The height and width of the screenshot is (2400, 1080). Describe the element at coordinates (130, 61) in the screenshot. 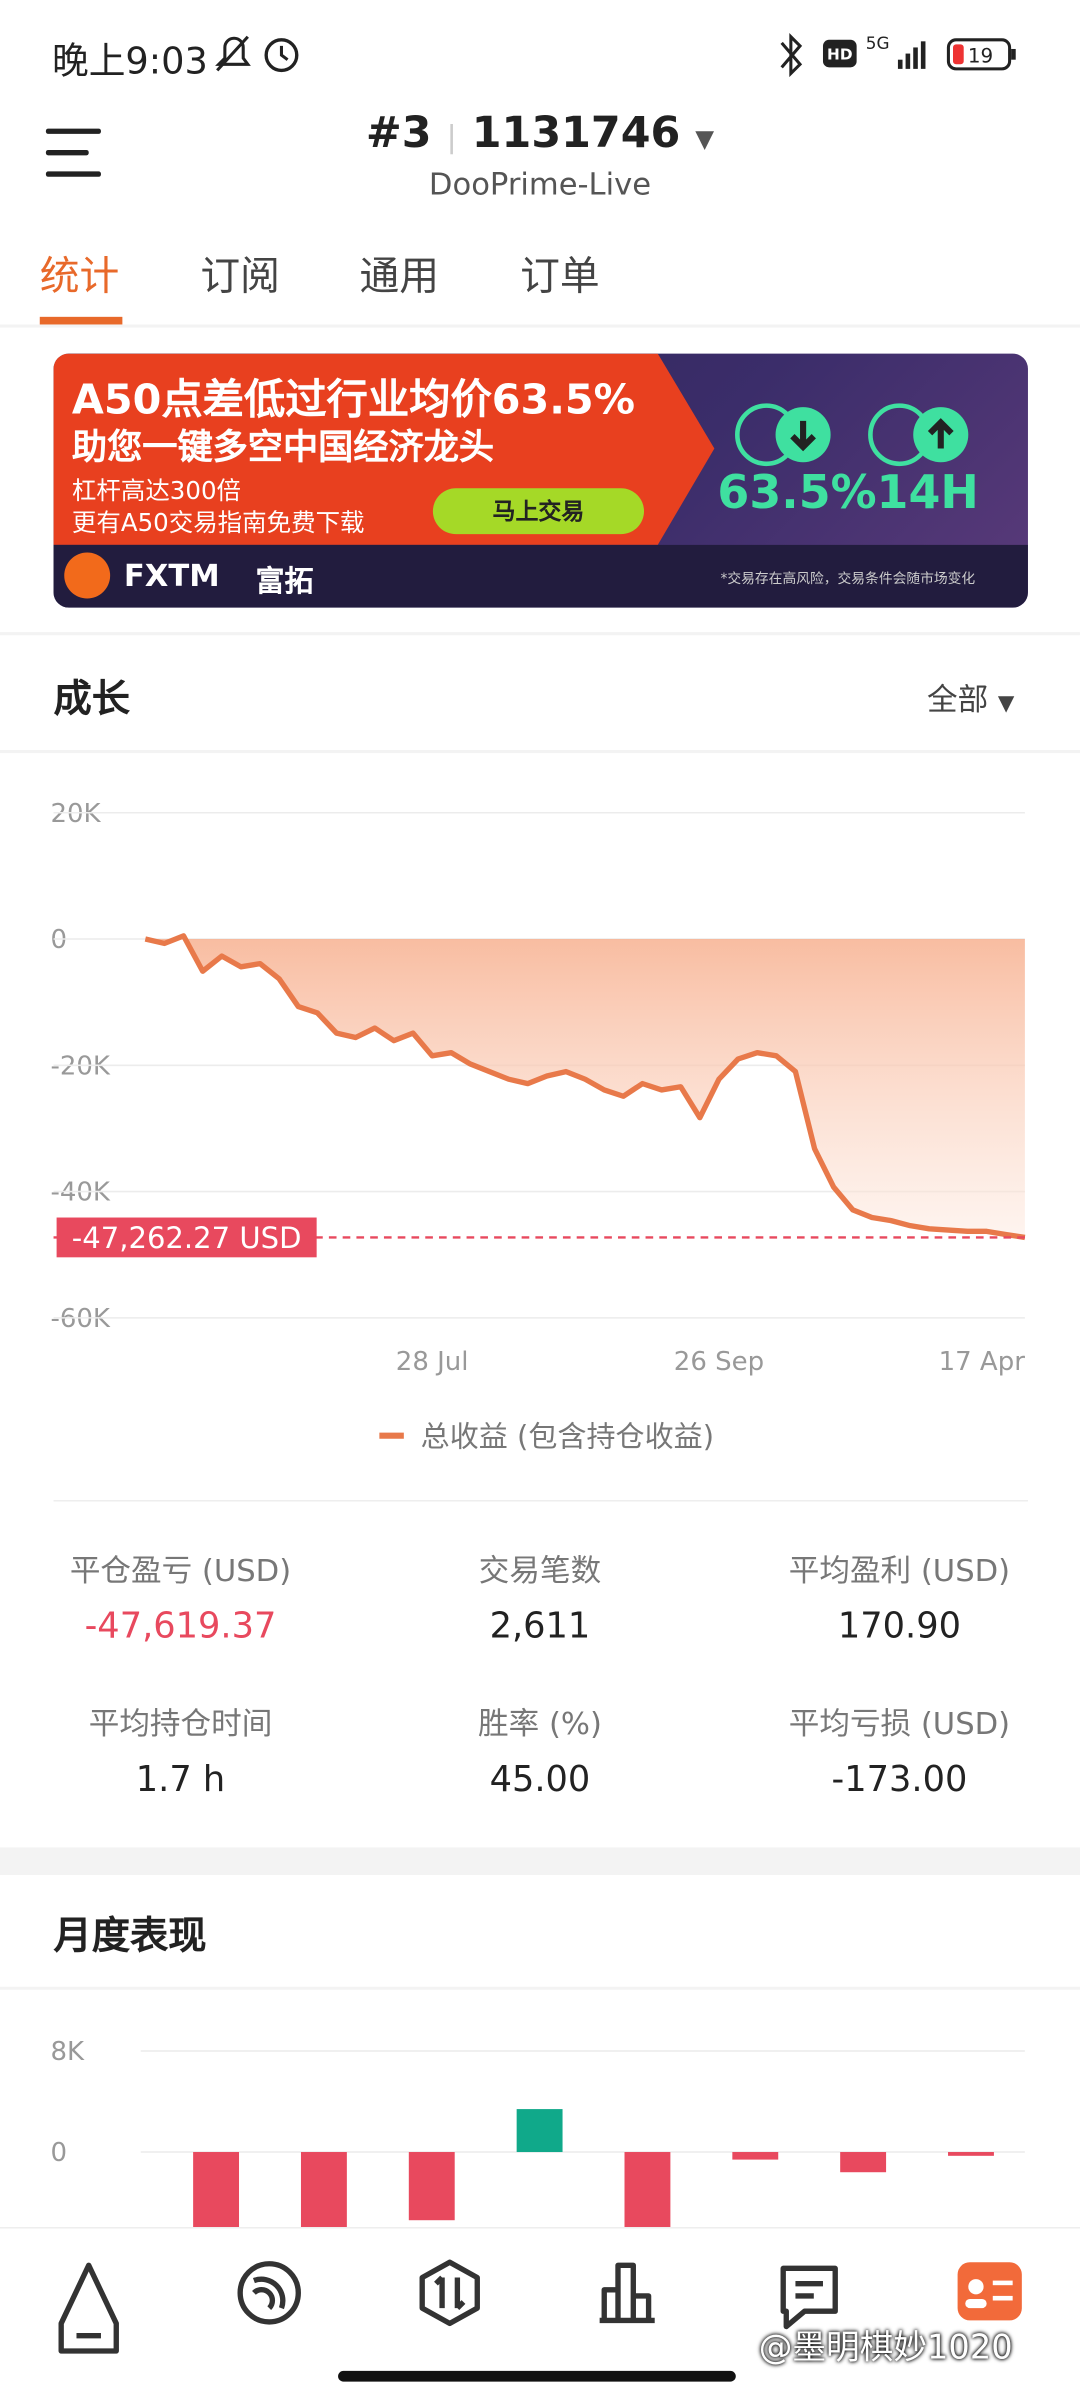

I see `status-time: 晚上9:03` at that location.